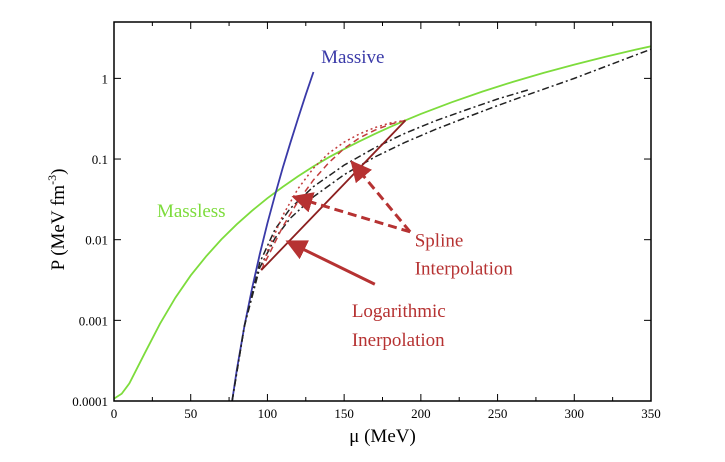  I want to click on y-tick-label: 0.001, so click(93, 320).